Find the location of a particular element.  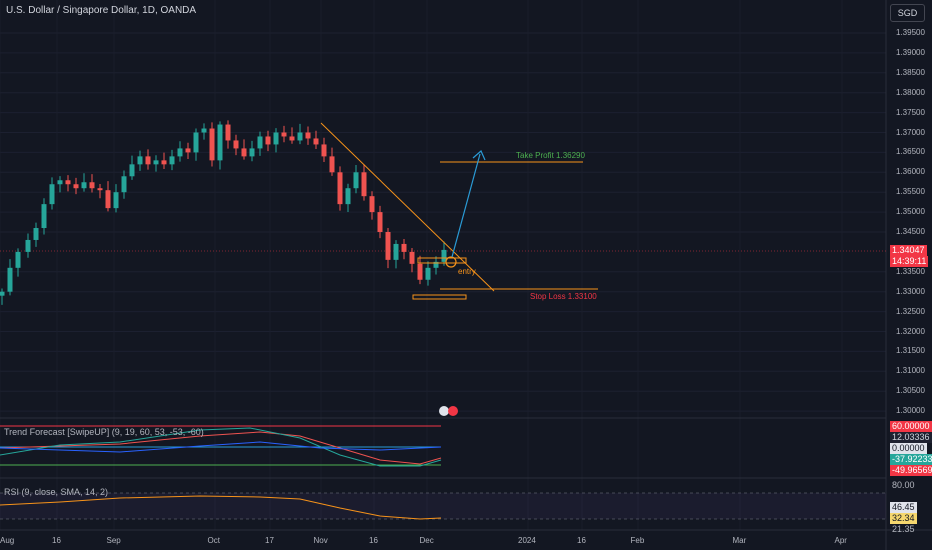

price-tick-label: 1.31000 is located at coordinates (910, 371).